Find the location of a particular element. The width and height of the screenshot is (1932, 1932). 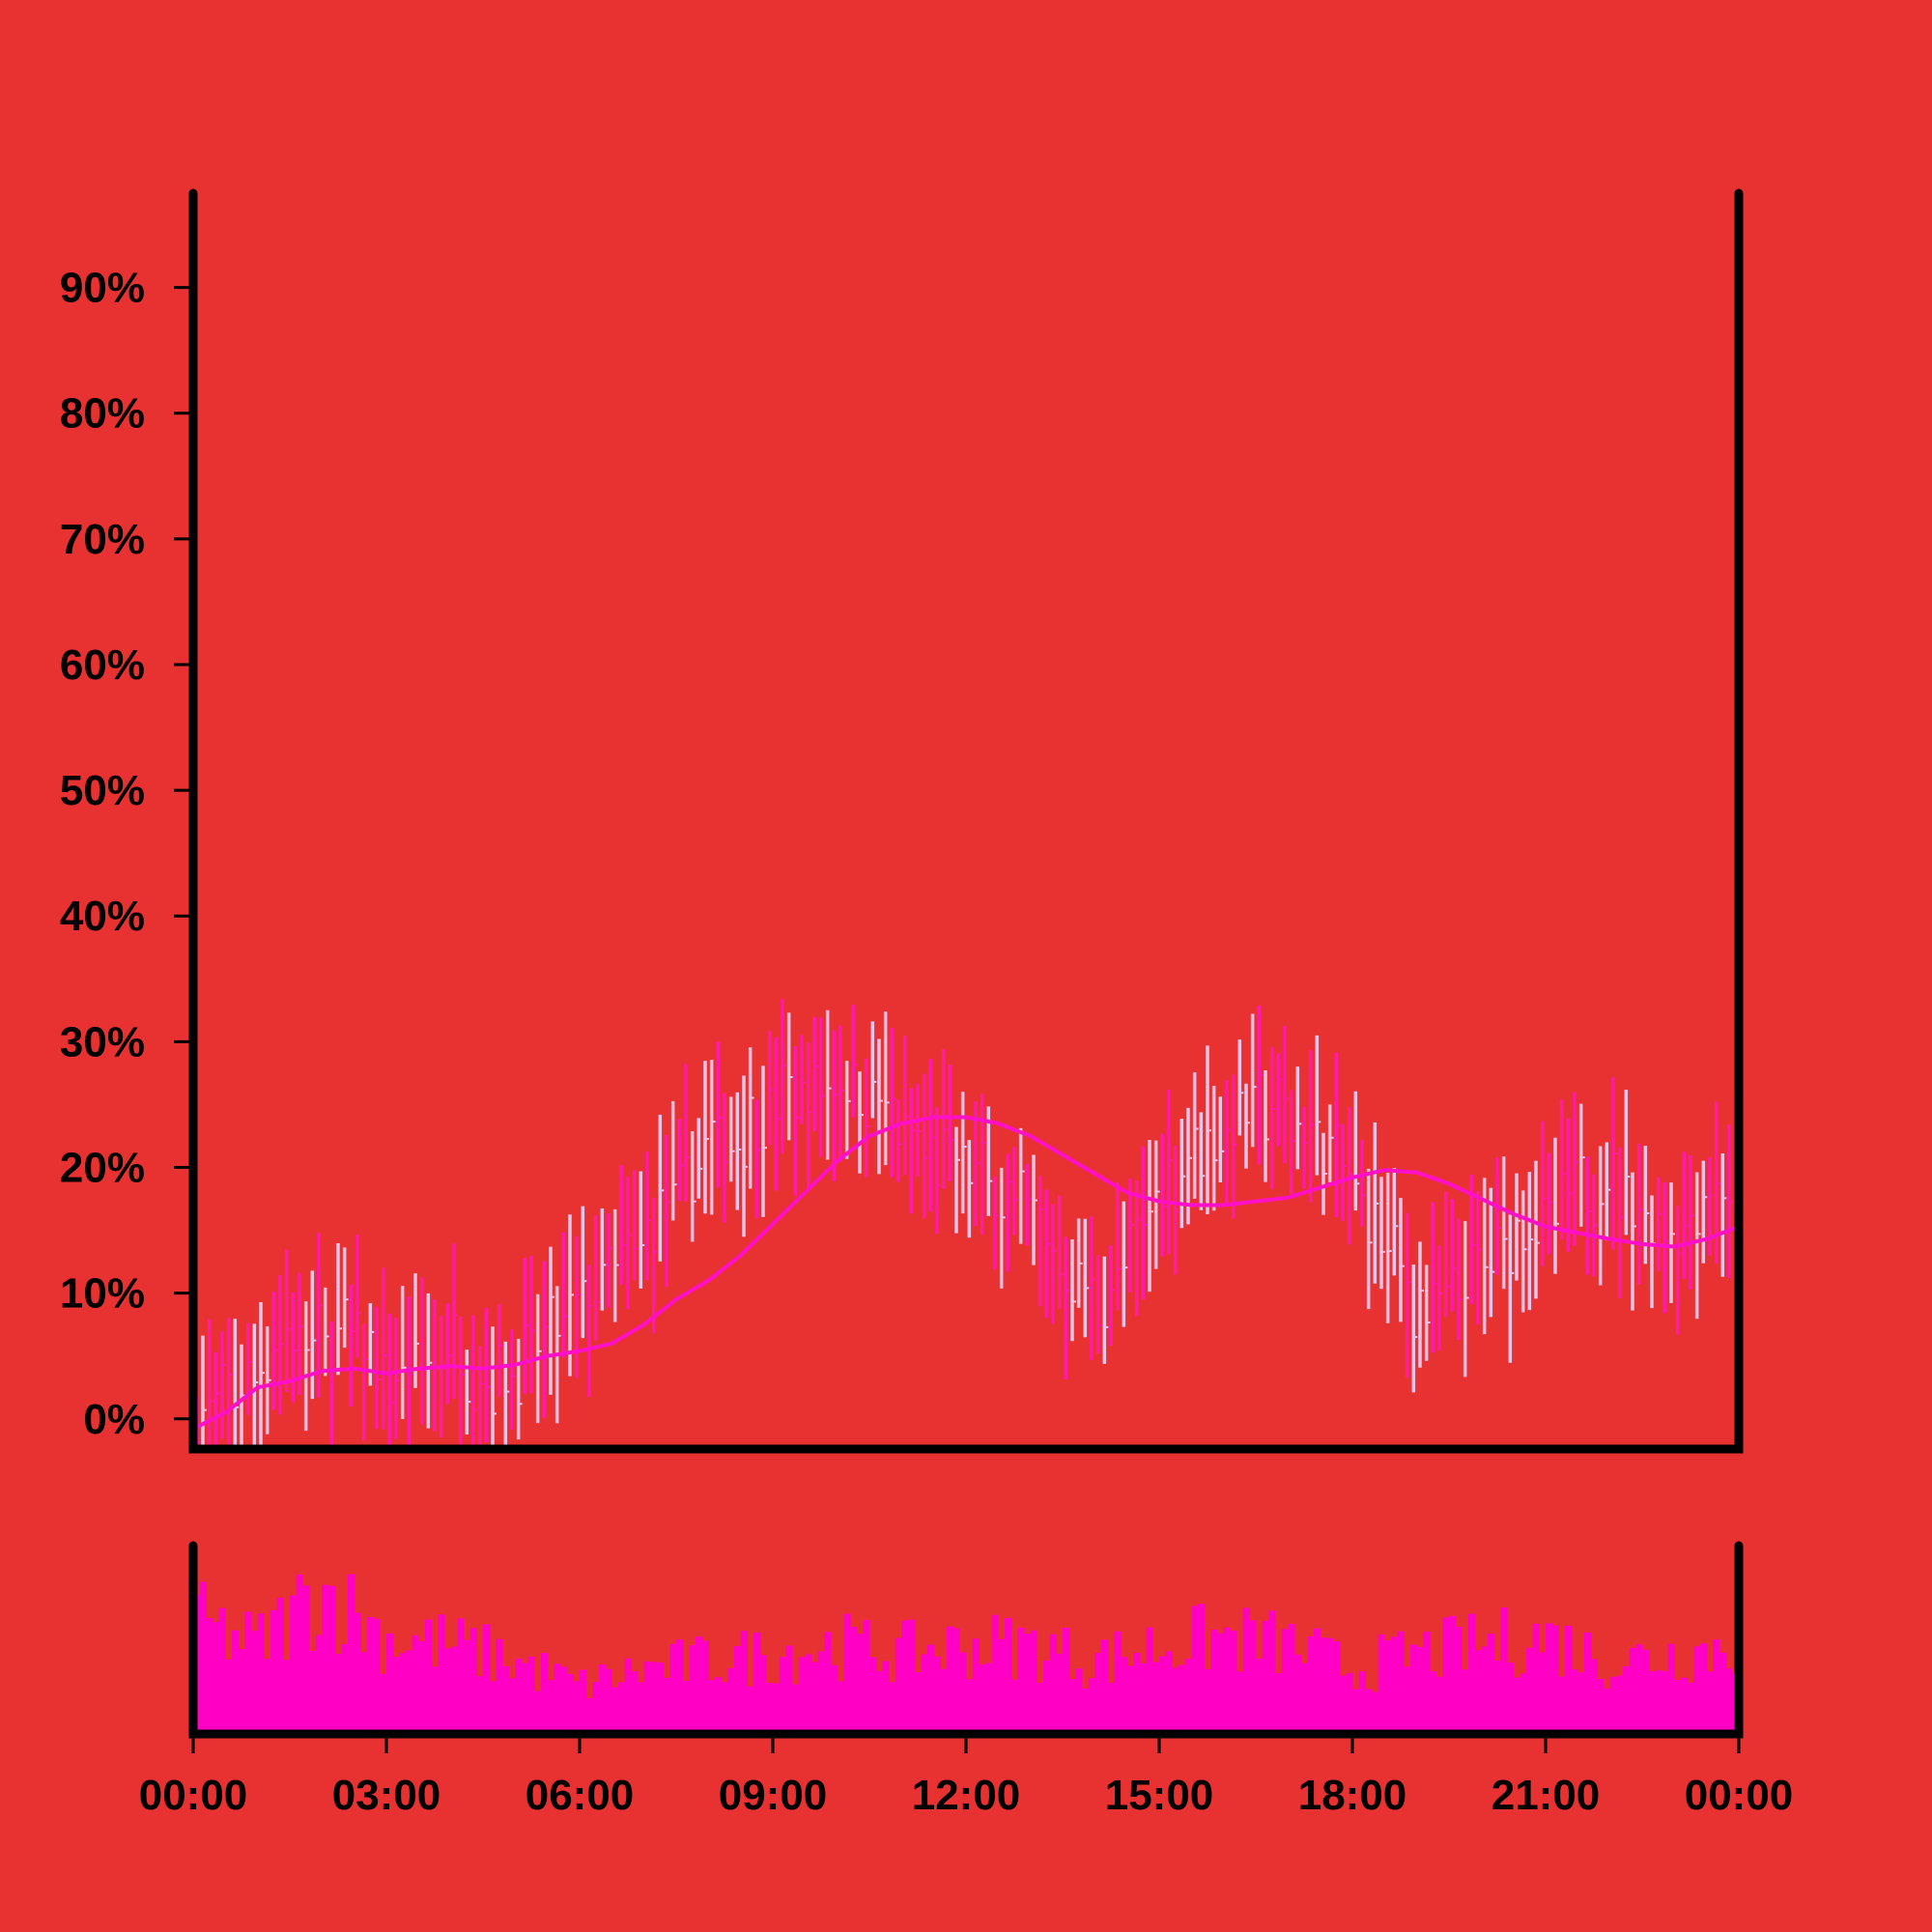

x-tick-label: 21:00 is located at coordinates (1546, 1795).